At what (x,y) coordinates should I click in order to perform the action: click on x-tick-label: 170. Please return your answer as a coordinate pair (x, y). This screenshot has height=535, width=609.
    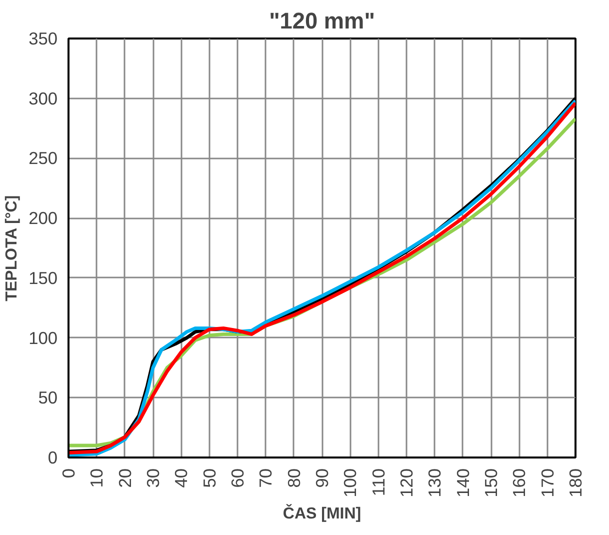
    Looking at the image, I should click on (547, 483).